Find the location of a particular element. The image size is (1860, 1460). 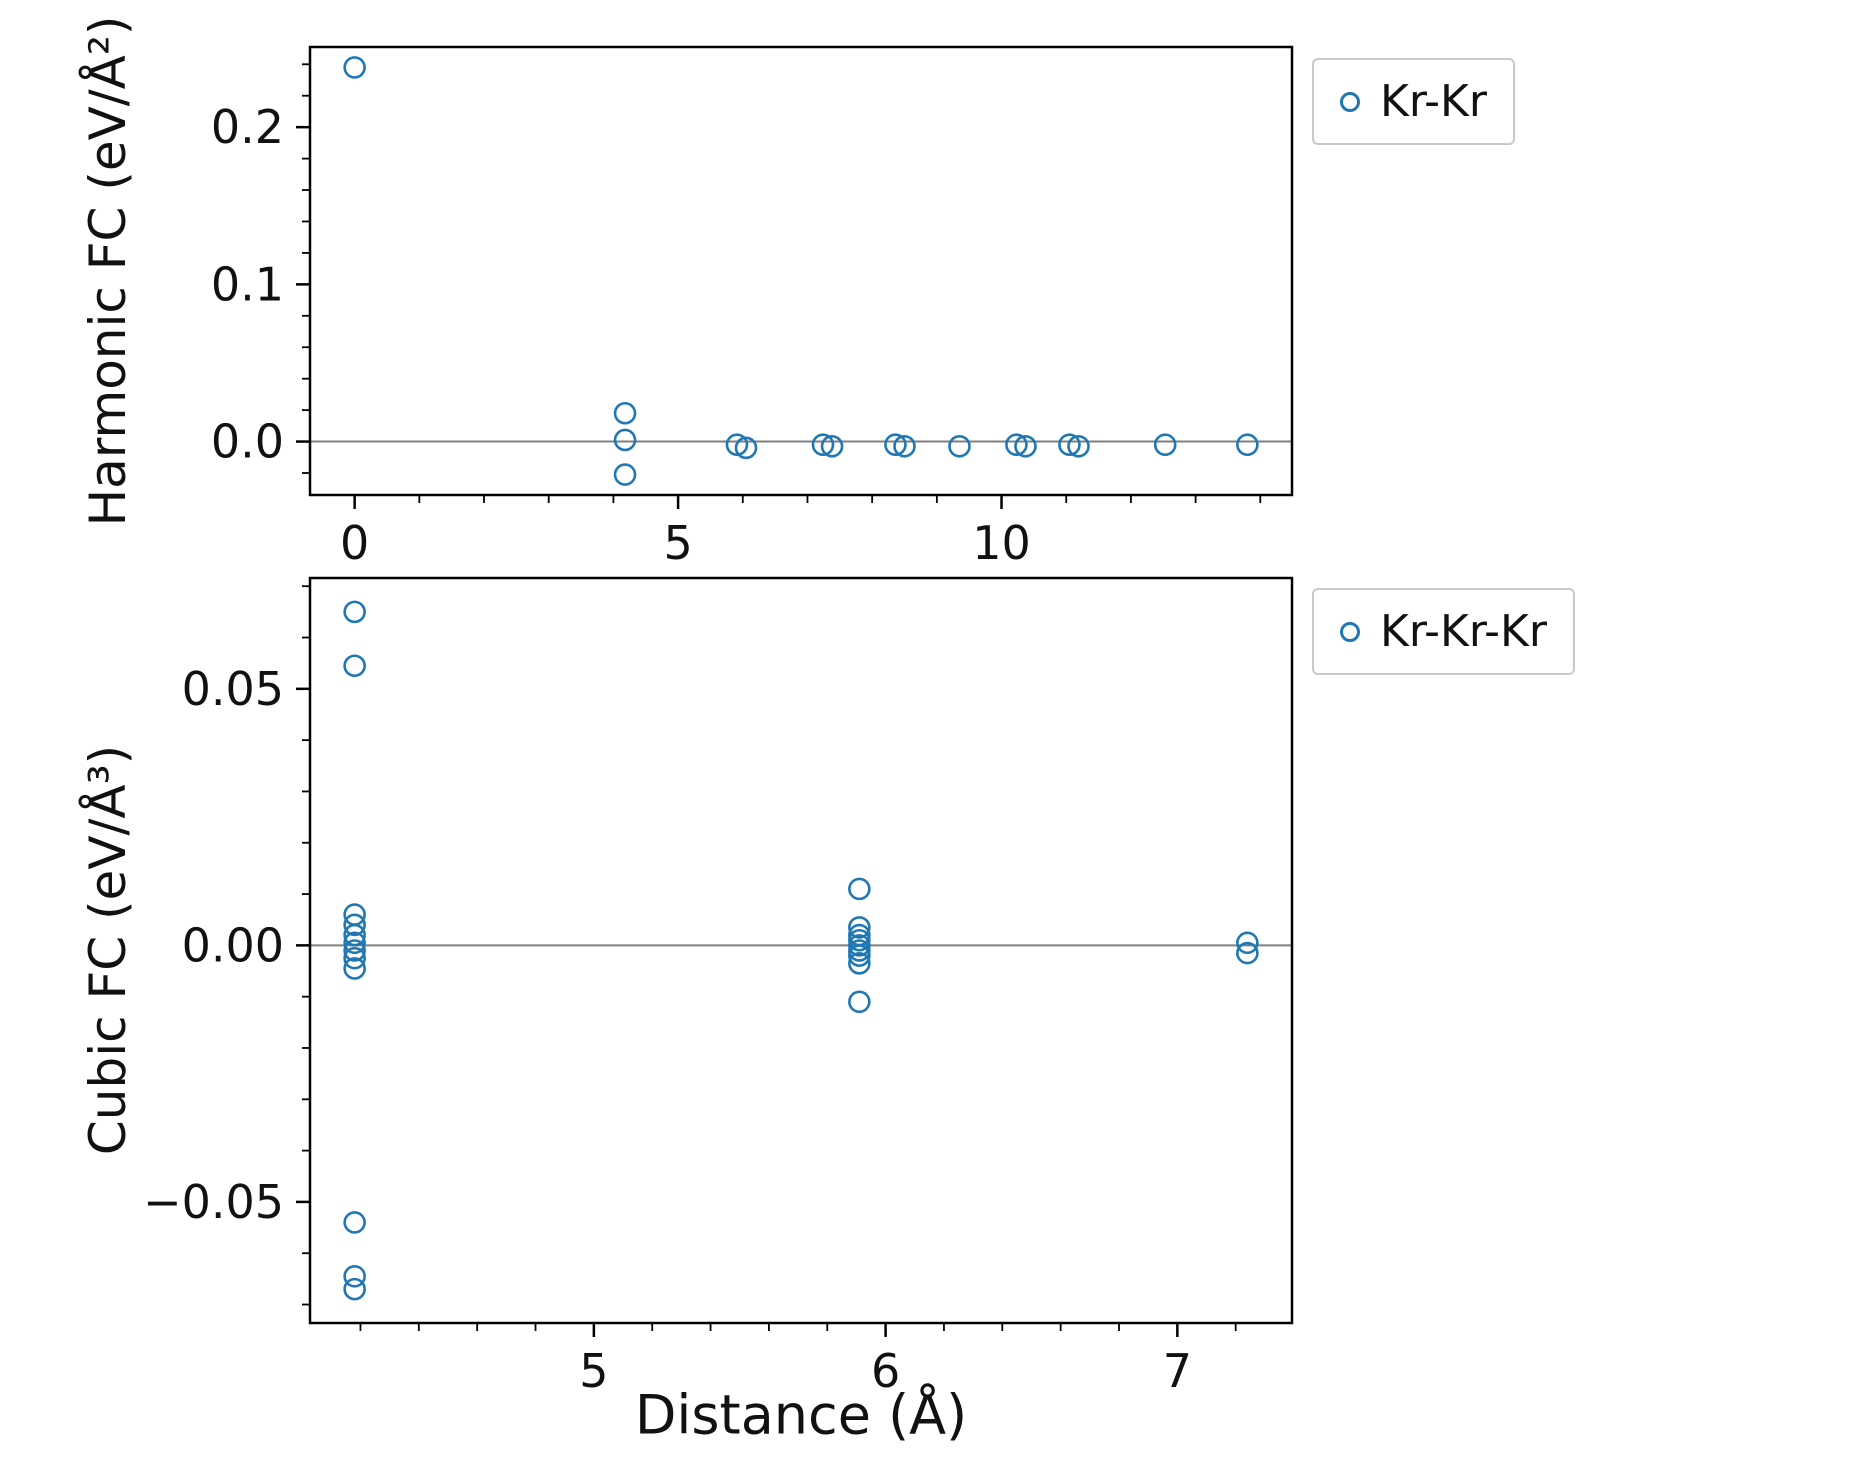

cubic-y-axis-label: Cubic FC (eV/Å³) is located at coordinates (108, 950).